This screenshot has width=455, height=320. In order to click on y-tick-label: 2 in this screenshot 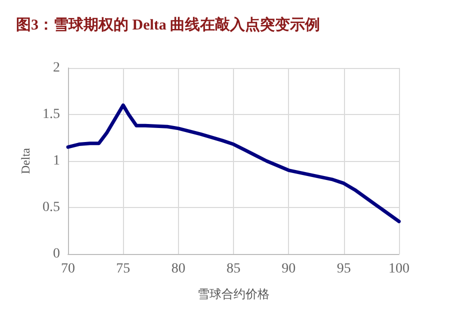, I will do `click(56, 68)`.